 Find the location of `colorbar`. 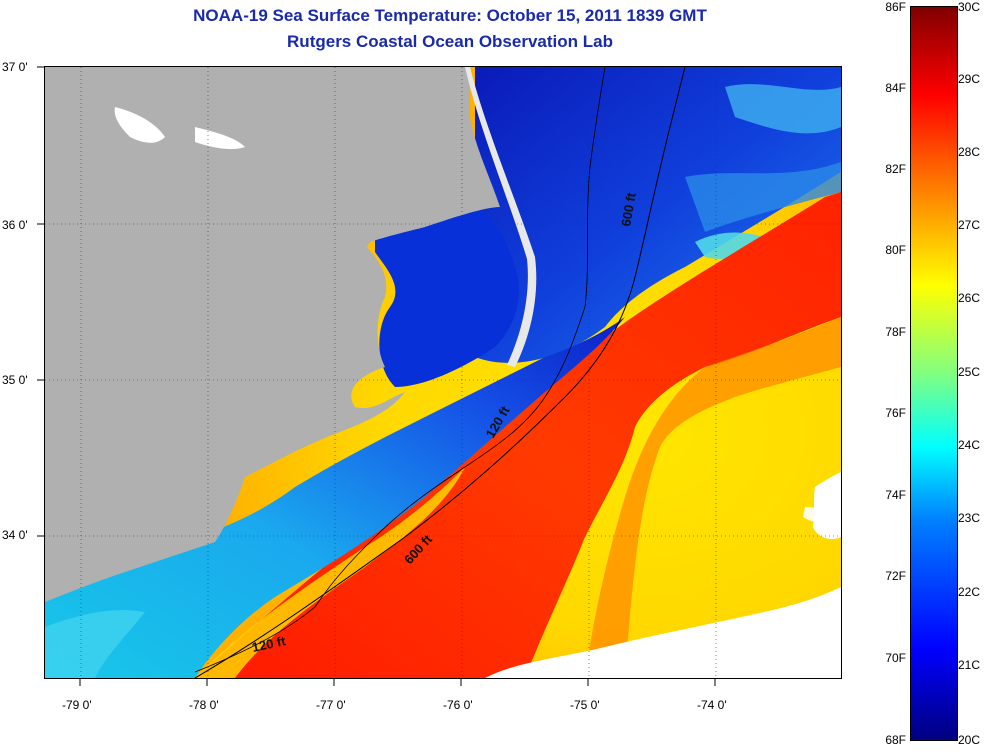

colorbar is located at coordinates (934, 373).